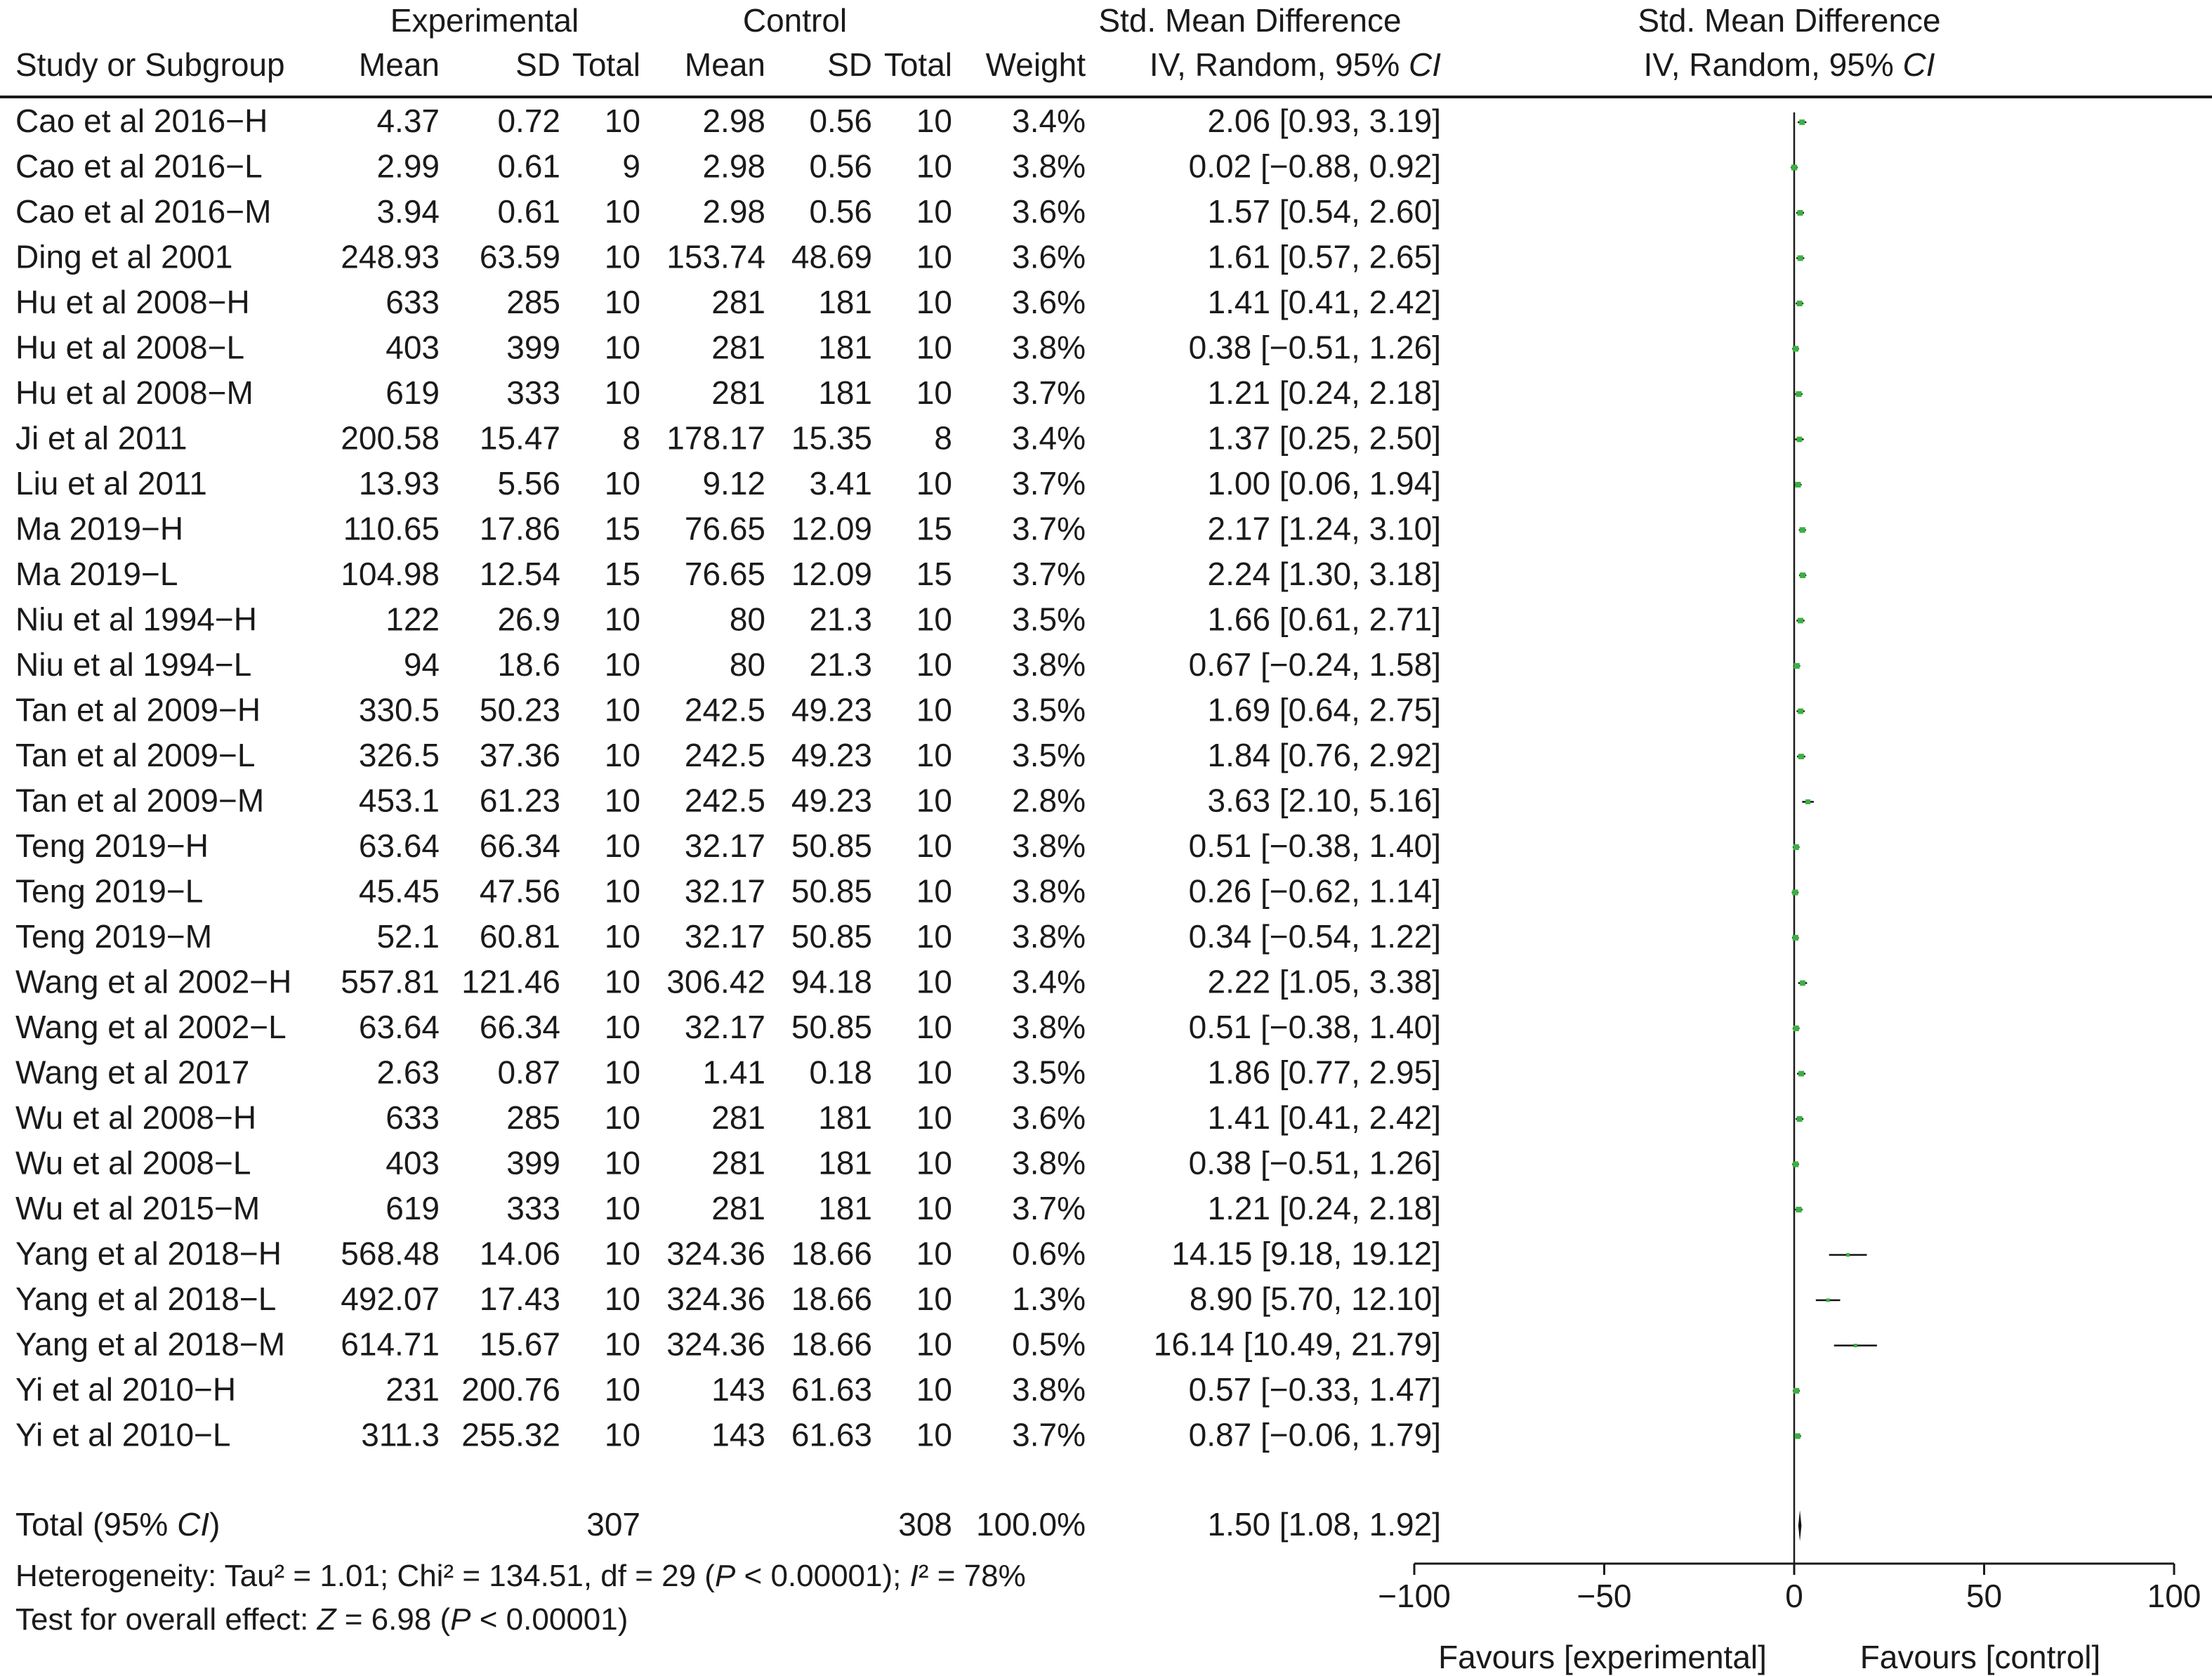  What do you see at coordinates (399, 64) in the screenshot?
I see `header-exp-mean: Mean` at bounding box center [399, 64].